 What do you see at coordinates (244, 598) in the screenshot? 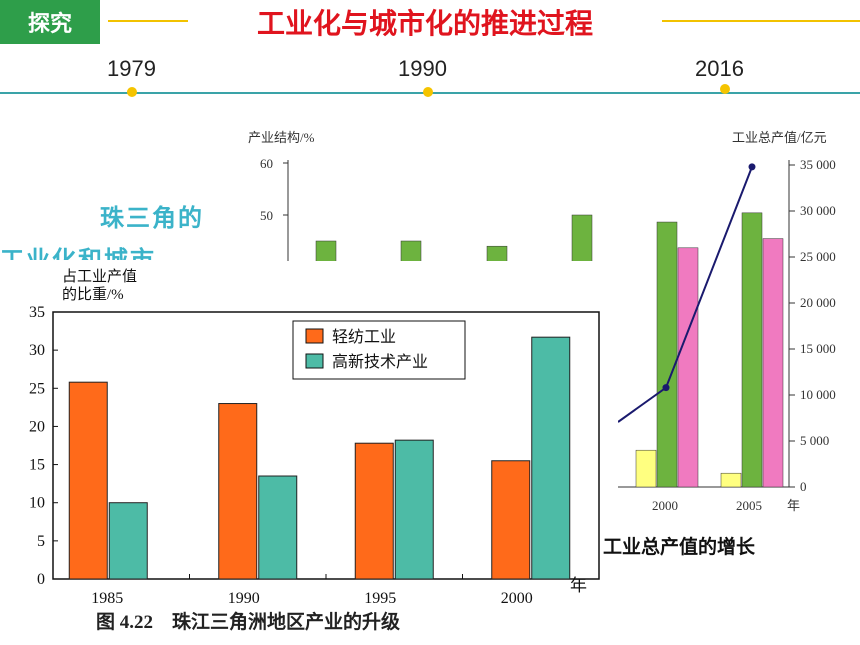
I see `front-xtick-label: 1990` at bounding box center [244, 598].